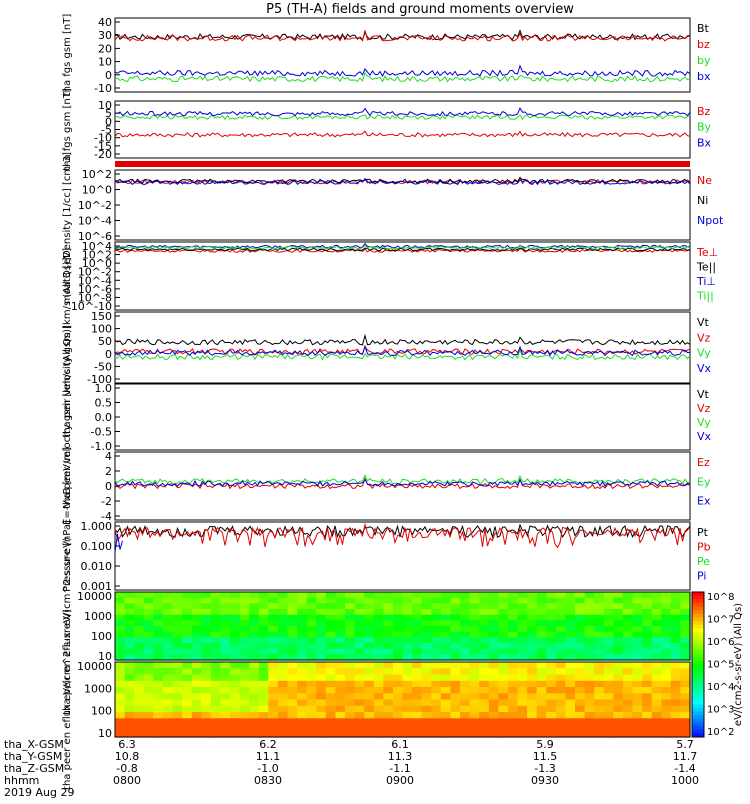 The width and height of the screenshot is (750, 804). I want to click on series-line-Pb, so click(402, 535).